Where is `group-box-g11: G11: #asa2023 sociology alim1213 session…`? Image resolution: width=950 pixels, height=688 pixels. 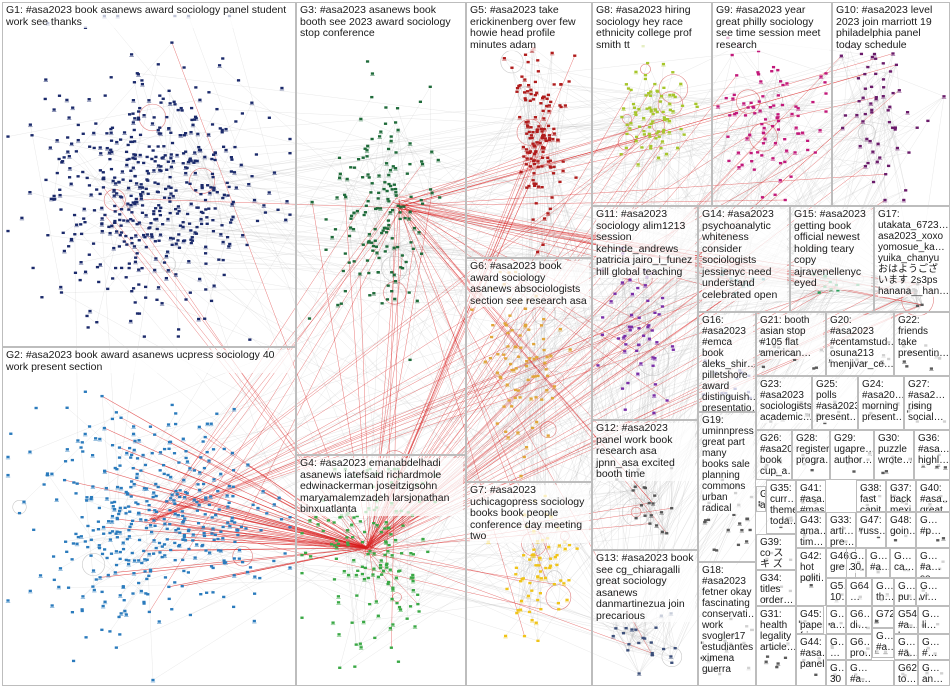 group-box-g11: G11: #asa2023 sociology alim1213 session… is located at coordinates (645, 313).